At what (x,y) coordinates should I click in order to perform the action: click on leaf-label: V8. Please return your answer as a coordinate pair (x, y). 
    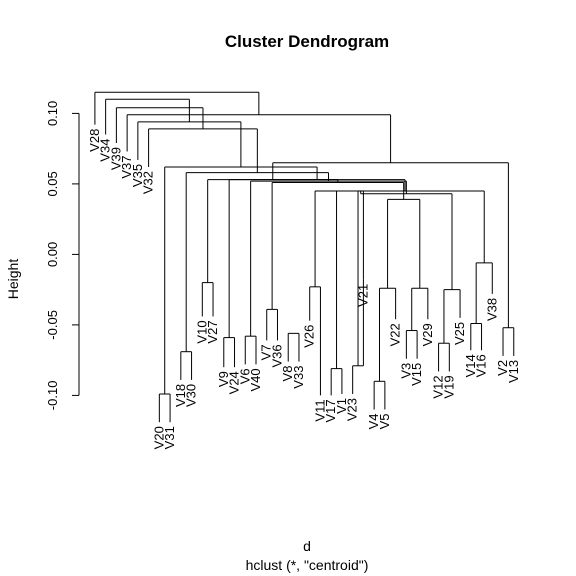
    Looking at the image, I should click on (287, 374).